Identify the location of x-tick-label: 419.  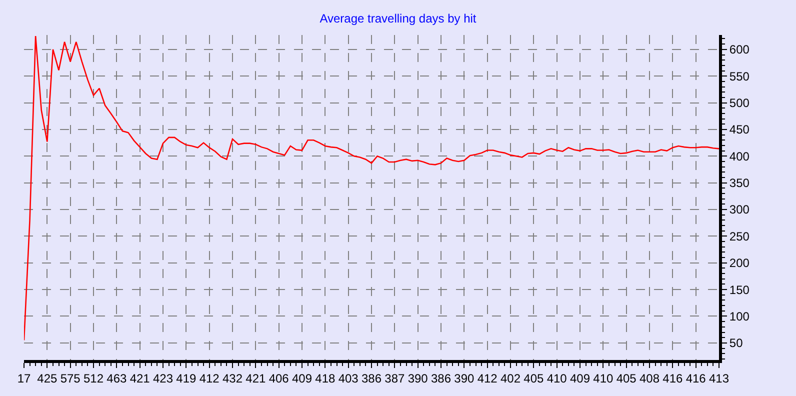
(186, 378).